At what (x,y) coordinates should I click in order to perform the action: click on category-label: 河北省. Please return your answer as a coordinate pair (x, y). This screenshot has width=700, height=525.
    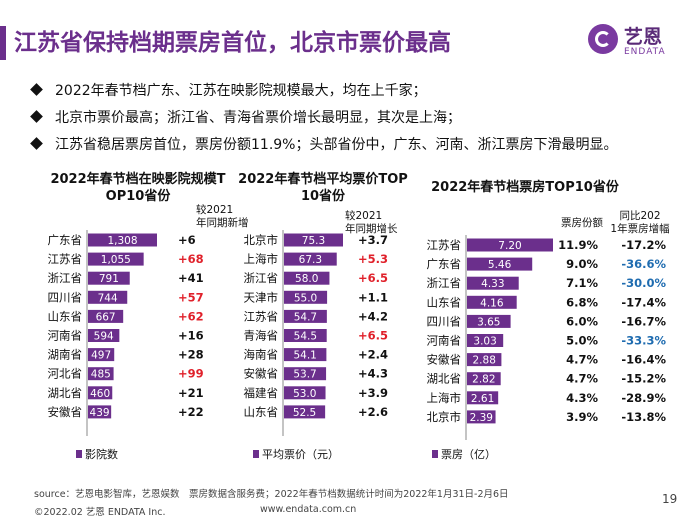
    Looking at the image, I should click on (65, 374).